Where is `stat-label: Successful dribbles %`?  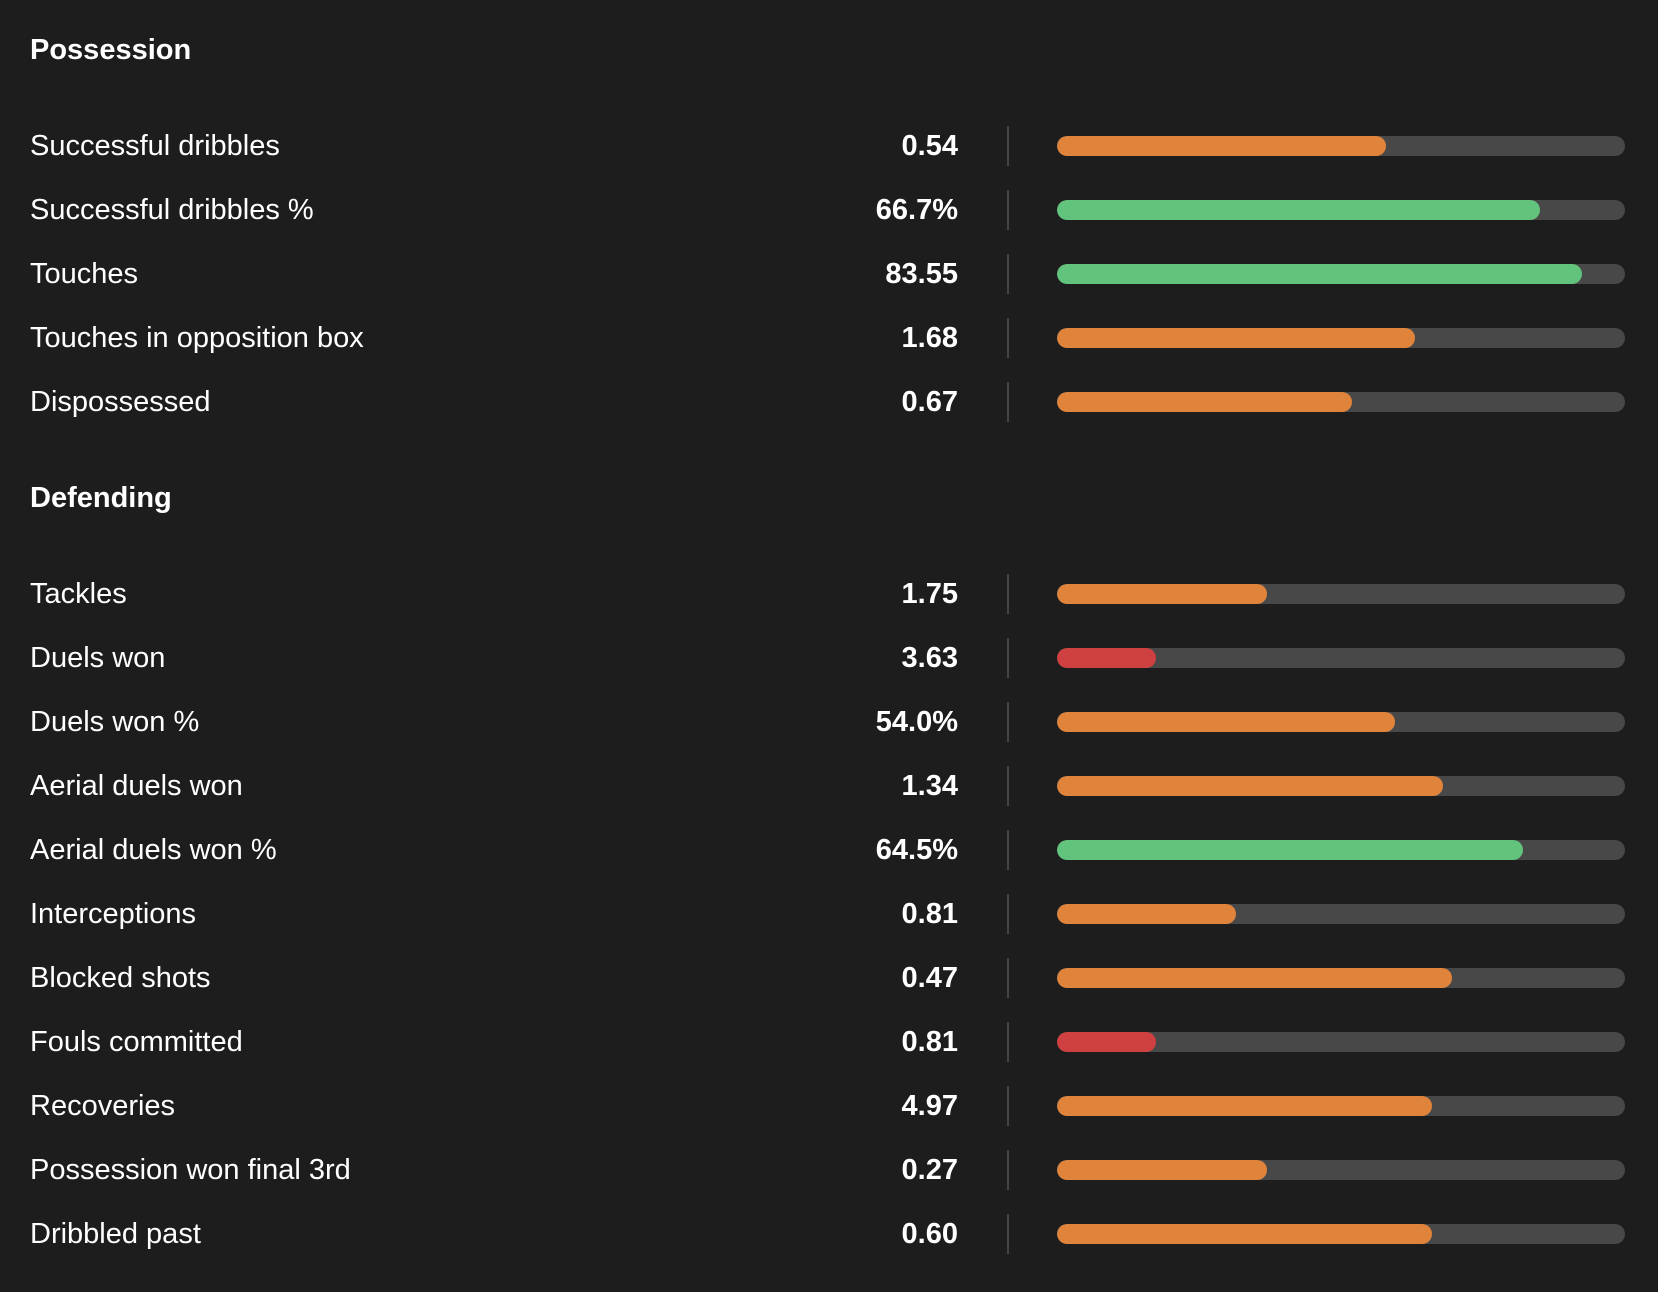 stat-label: Successful dribbles % is located at coordinates (172, 210).